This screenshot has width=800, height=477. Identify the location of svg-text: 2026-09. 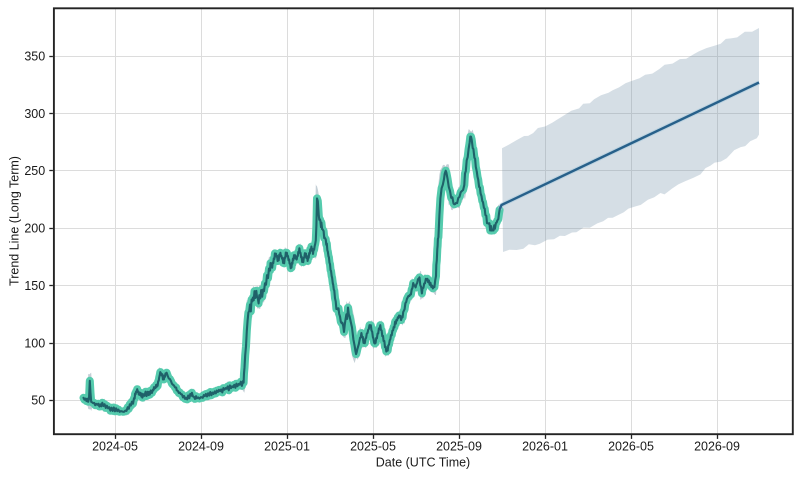
(717, 447).